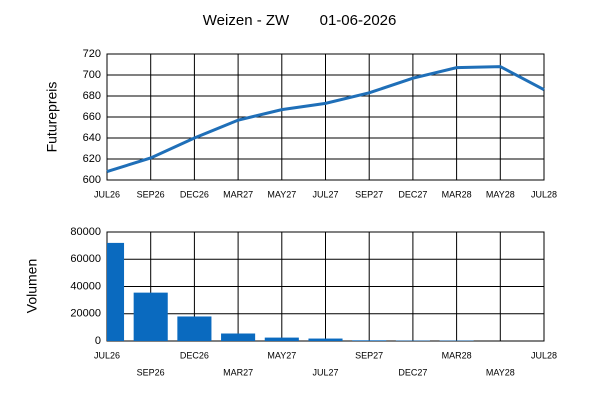 This screenshot has width=600, height=400. Describe the element at coordinates (85, 259) in the screenshot. I see `y-tick-label: 60000` at that location.